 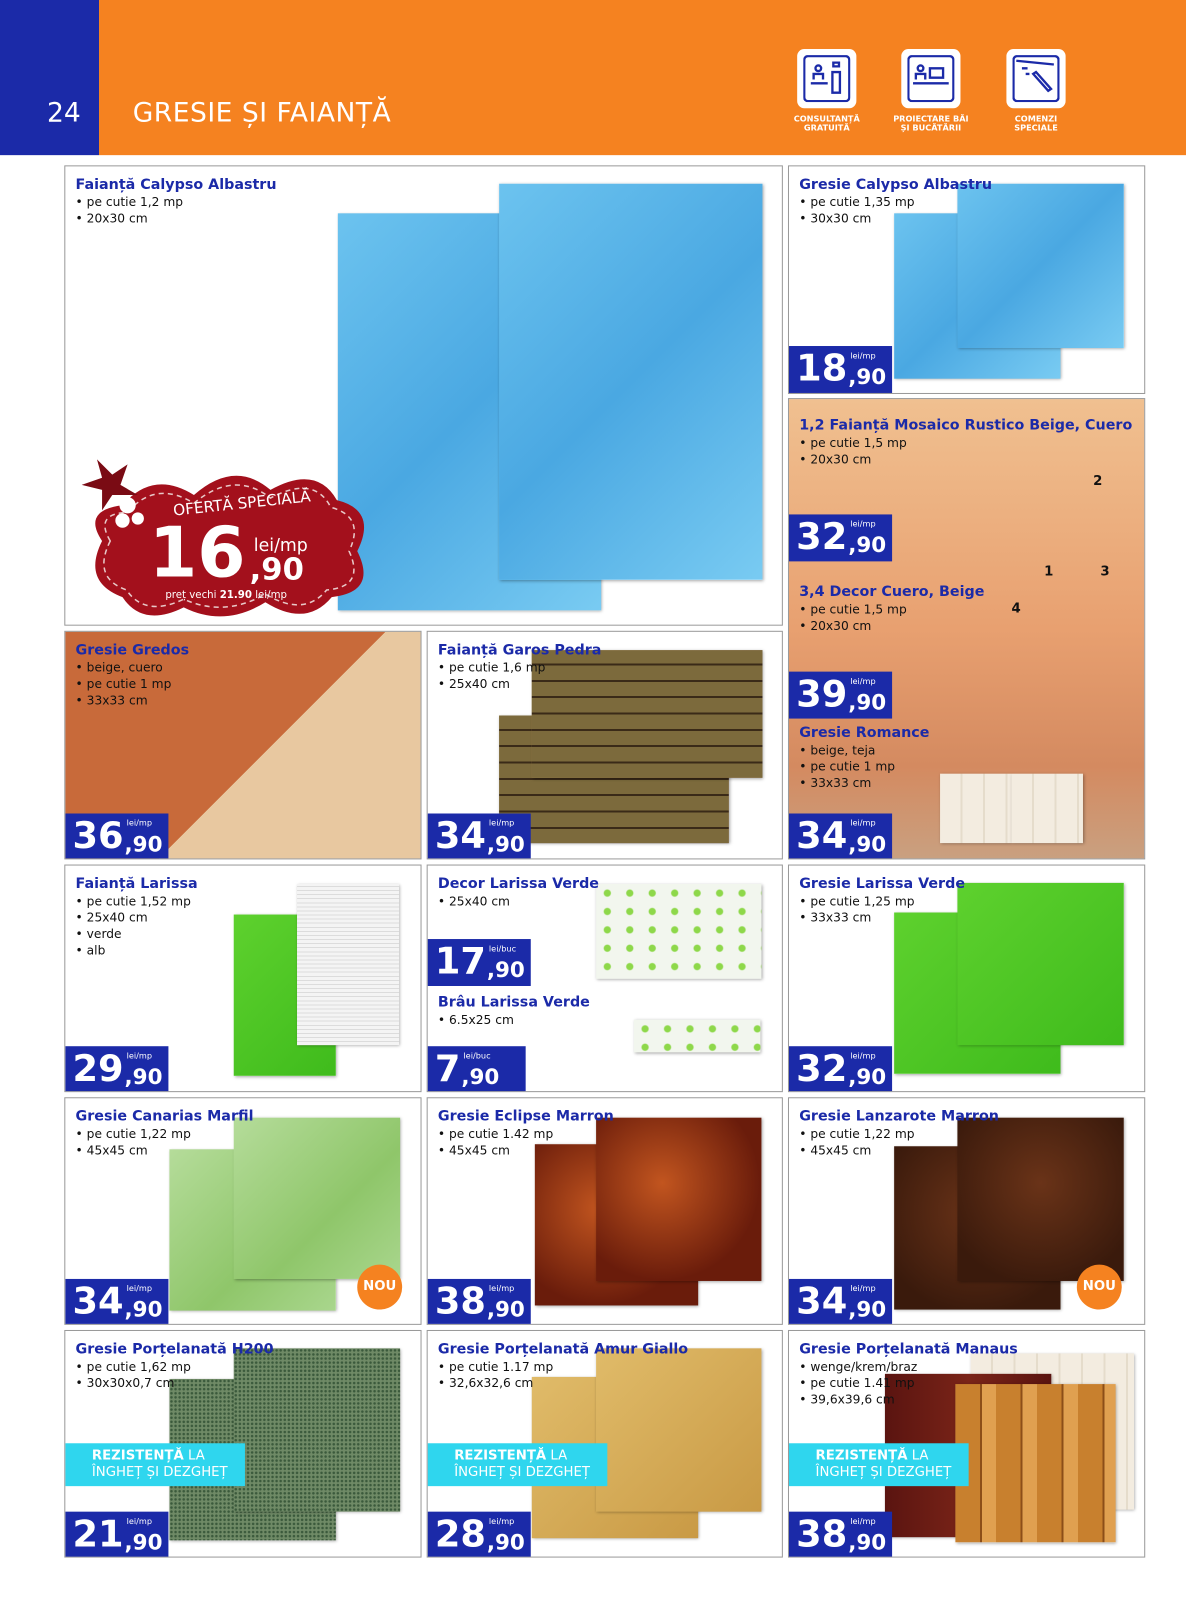 I want to click on product-title: Brâu Larissa Verde, so click(x=513, y=1002).